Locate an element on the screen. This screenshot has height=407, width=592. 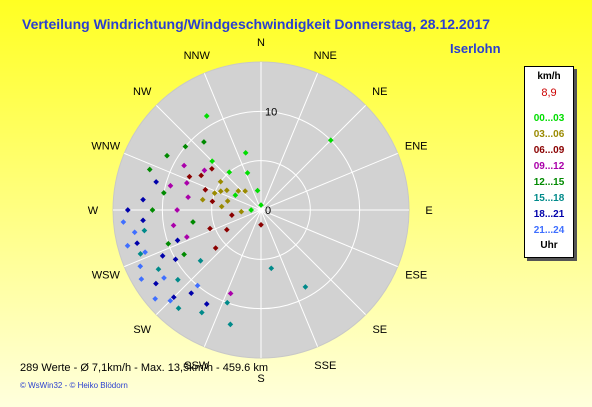
direction-label-nne: NNE is located at coordinates (325, 56).